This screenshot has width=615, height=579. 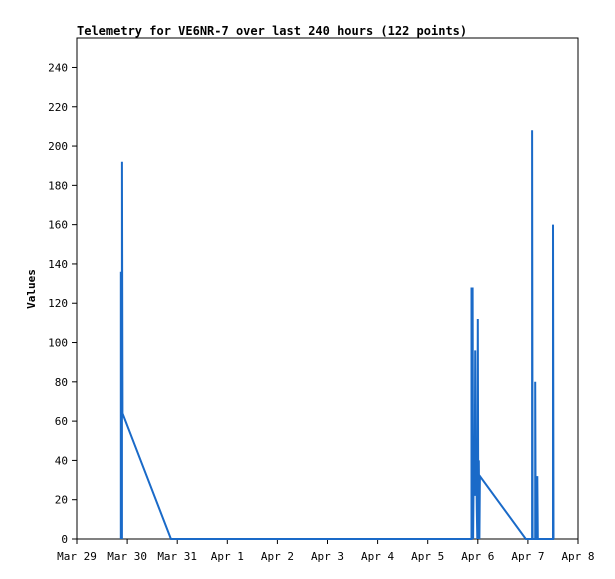 I want to click on x-tick-label: Apr 2, so click(x=277, y=556).